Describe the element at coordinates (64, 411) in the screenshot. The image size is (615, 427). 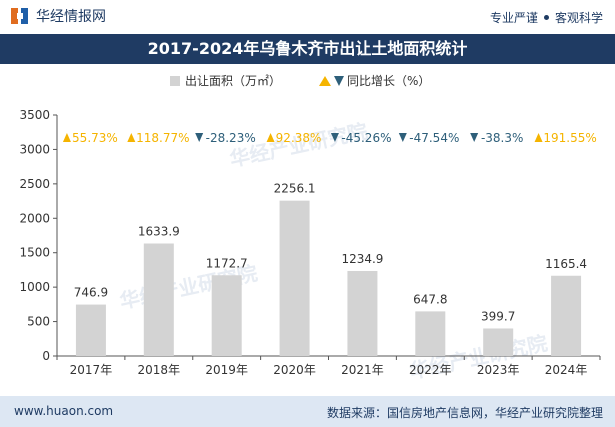
I see `footer-url: www.huaon.com` at that location.